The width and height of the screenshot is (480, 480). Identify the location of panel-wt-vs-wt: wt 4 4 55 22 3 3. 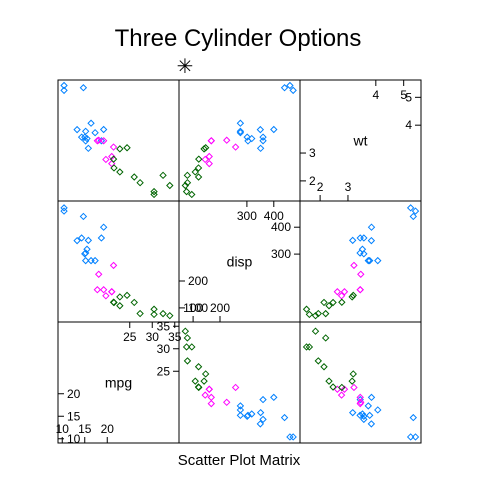
(360, 140).